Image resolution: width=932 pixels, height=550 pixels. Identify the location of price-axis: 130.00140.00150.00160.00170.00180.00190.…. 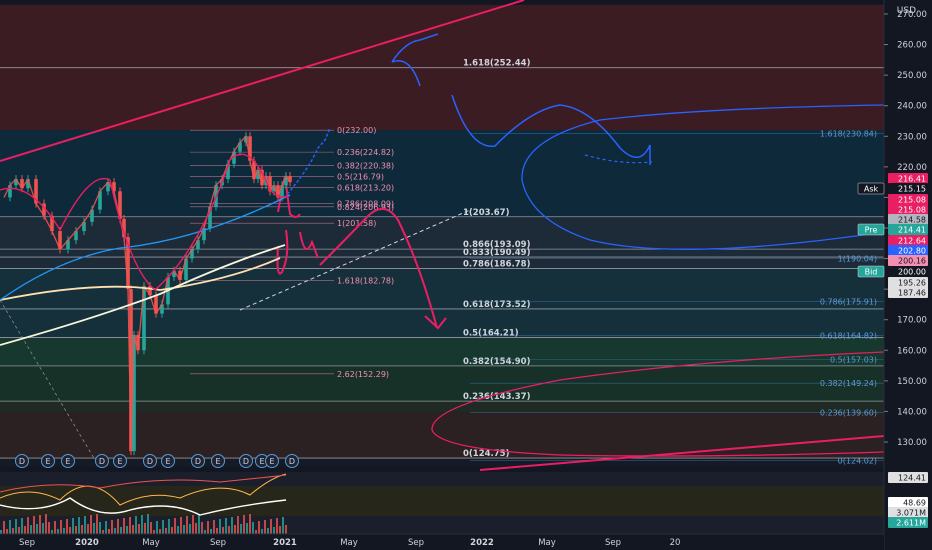
(894, 275).